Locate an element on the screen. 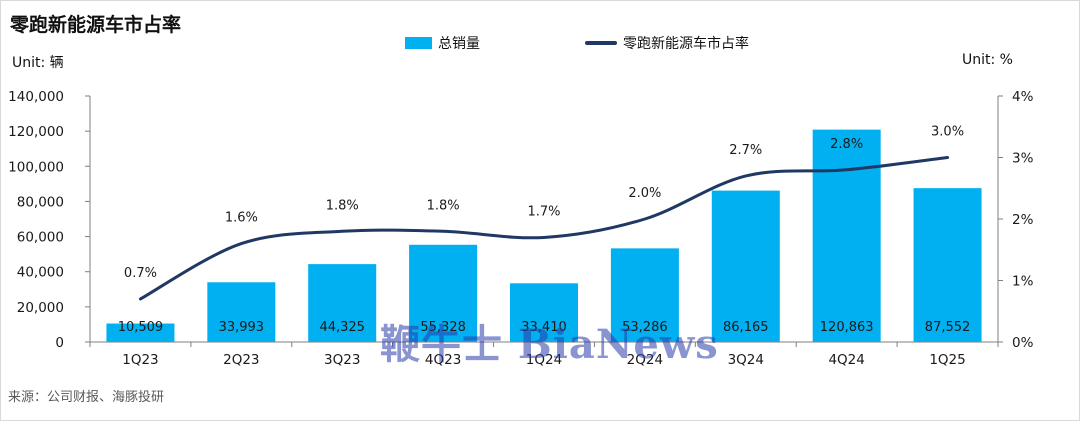  x-tick-label: 4Q24 is located at coordinates (846, 360).